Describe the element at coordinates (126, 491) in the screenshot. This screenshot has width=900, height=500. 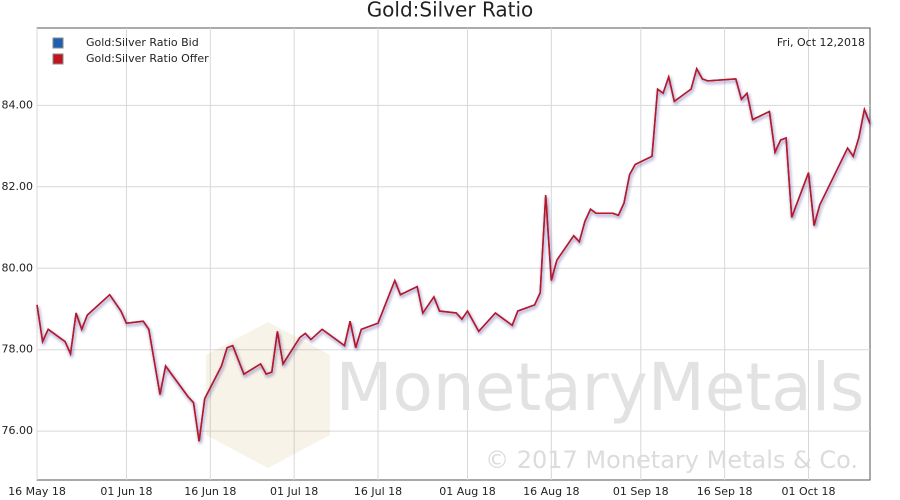
I see `x-tick-label: 01 Jun 18` at that location.